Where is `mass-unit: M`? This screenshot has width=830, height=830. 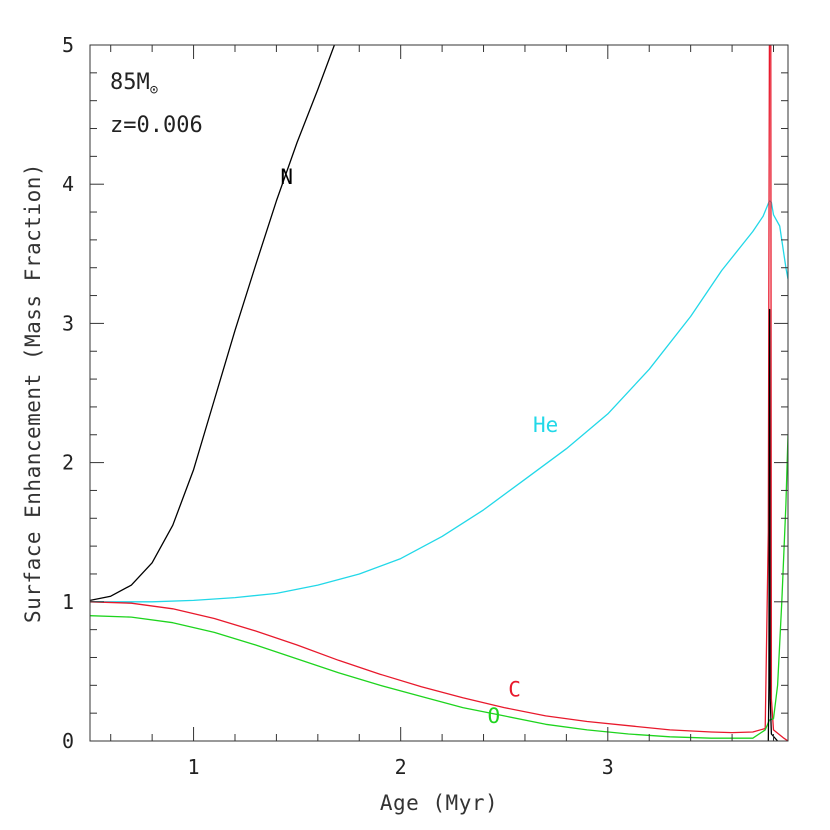
mass-unit: M is located at coordinates (143, 82).